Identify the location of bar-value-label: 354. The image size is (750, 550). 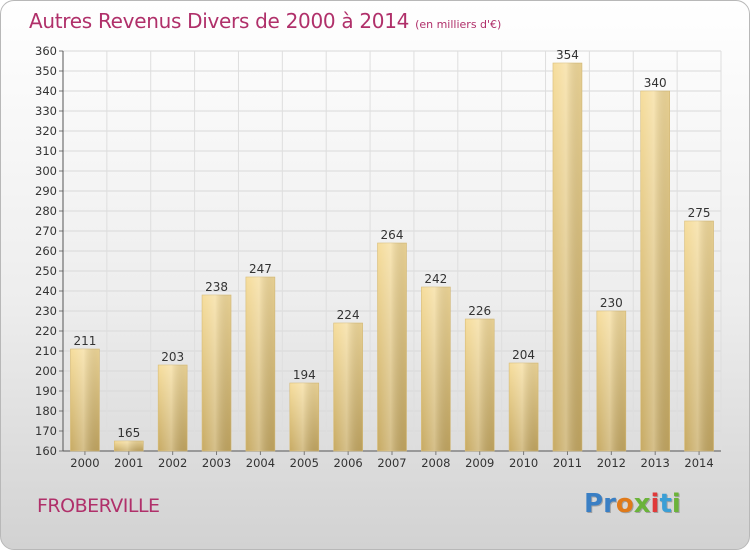
(567, 55).